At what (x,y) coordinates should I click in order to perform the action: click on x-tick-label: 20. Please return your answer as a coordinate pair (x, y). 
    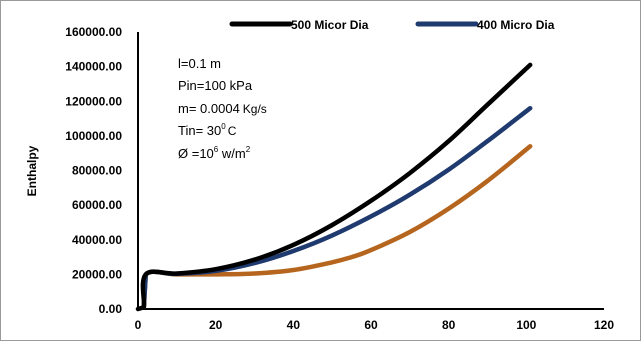
    Looking at the image, I should click on (216, 325).